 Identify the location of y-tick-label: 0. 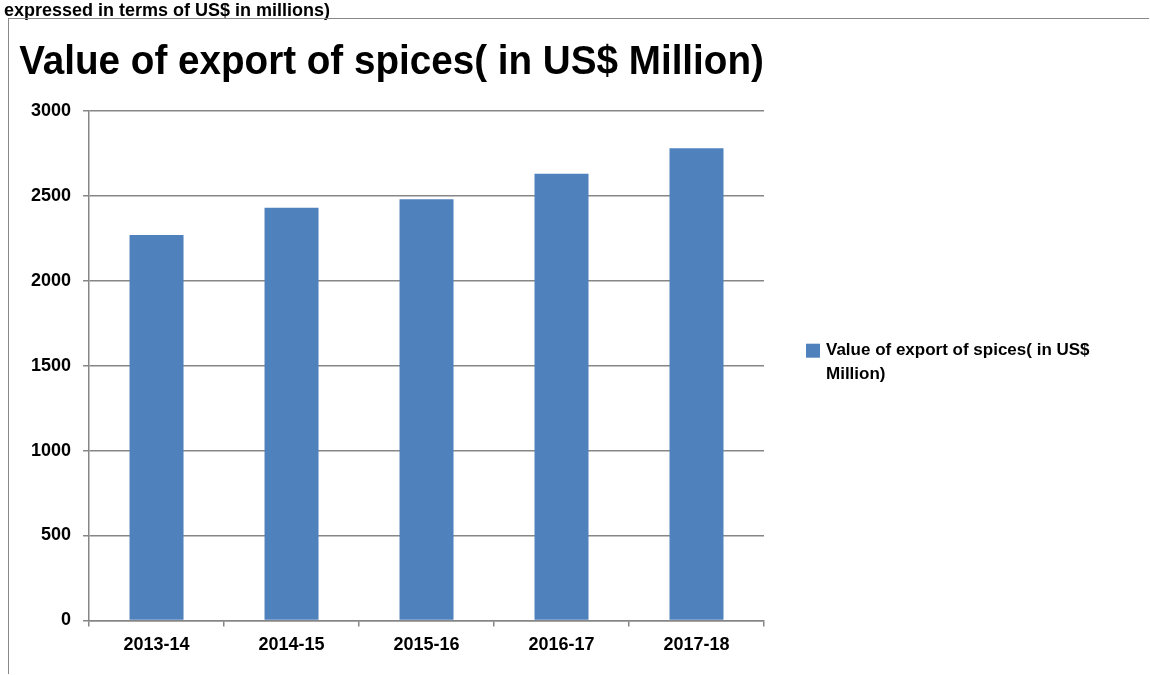
(66, 619).